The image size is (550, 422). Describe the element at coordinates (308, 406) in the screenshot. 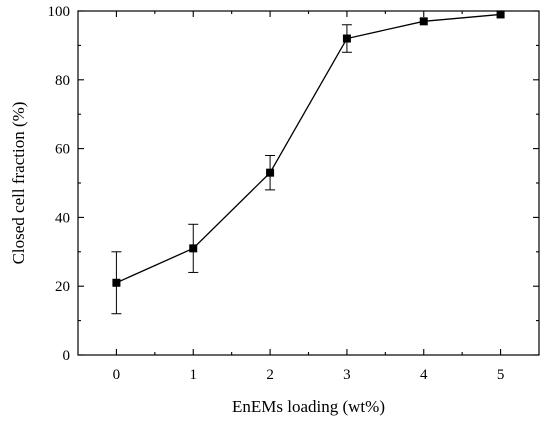

I see `x-axis-label: EnEMs loading (wt%)` at that location.